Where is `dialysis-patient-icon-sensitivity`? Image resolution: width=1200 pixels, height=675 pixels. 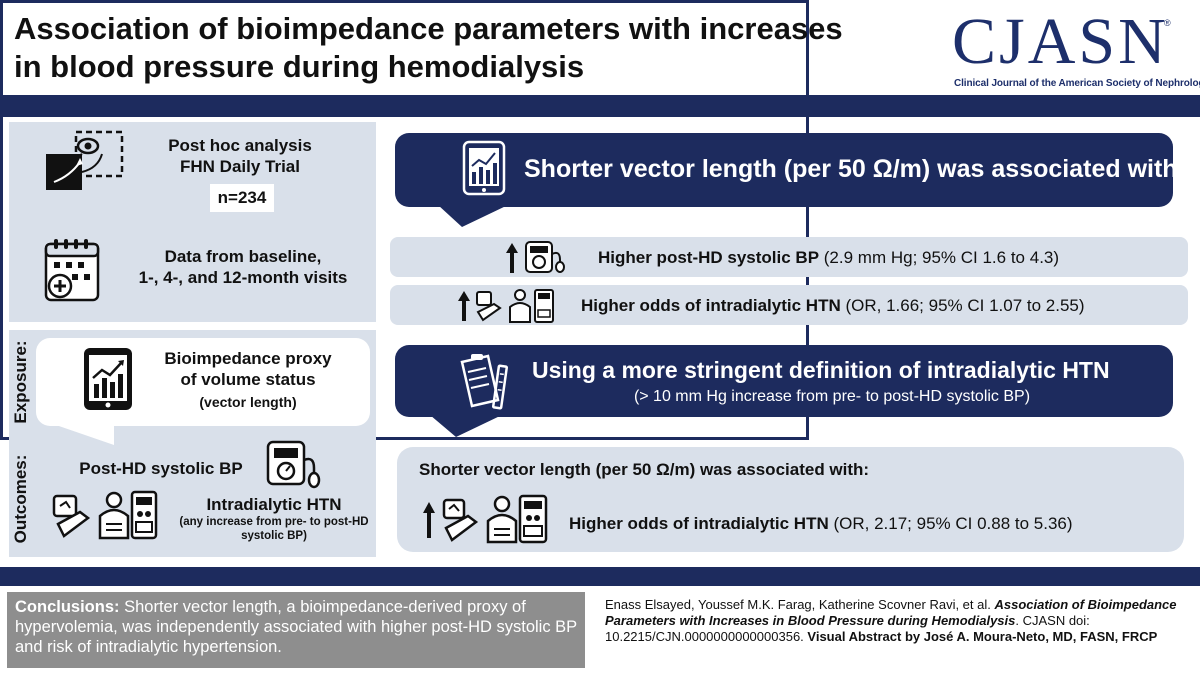
dialysis-patient-icon-sensitivity is located at coordinates (495, 519).